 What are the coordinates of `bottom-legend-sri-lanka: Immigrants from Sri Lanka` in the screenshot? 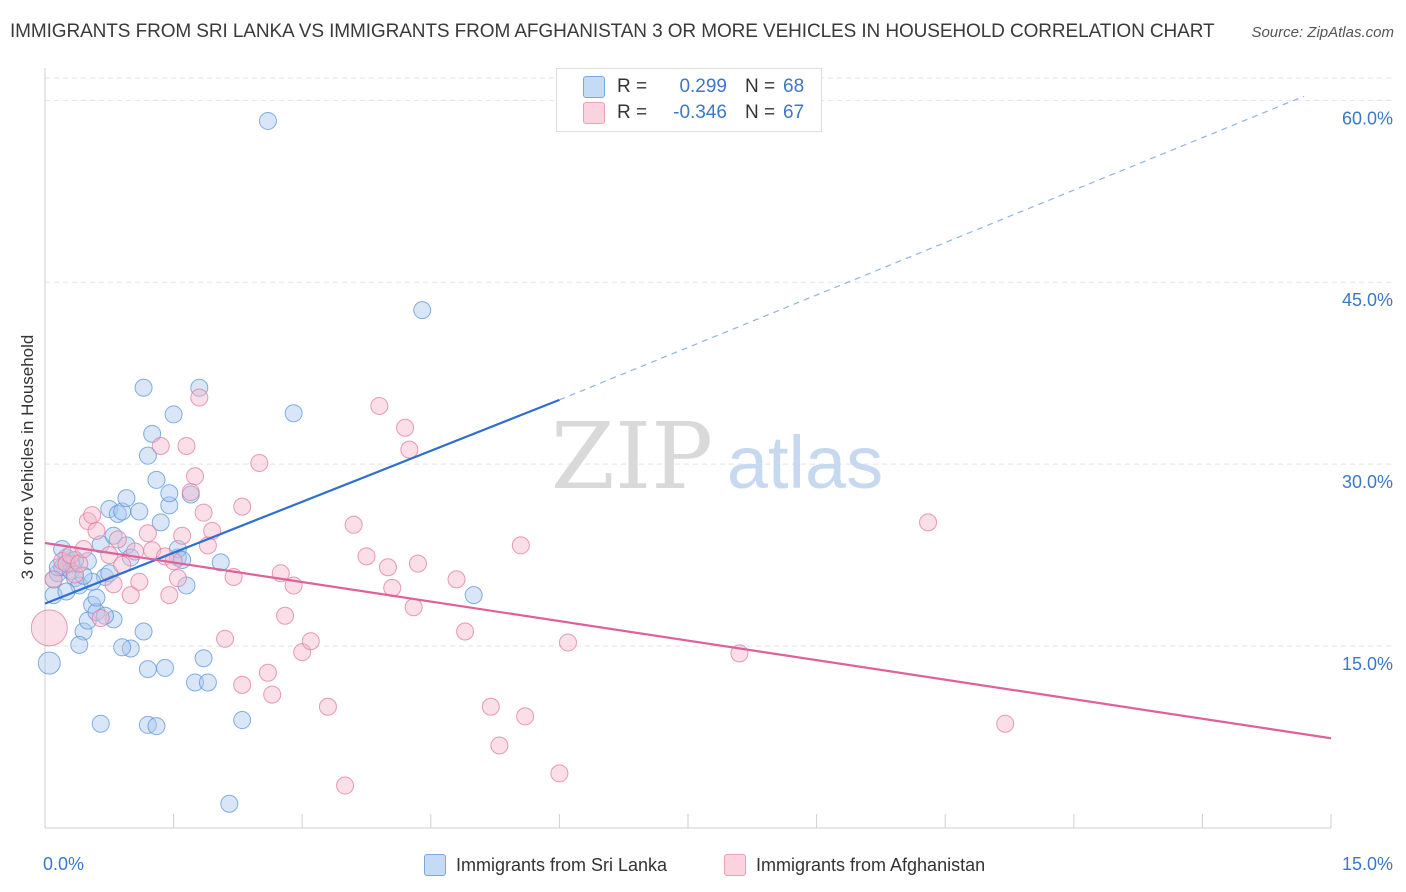 It's located at (545, 865).